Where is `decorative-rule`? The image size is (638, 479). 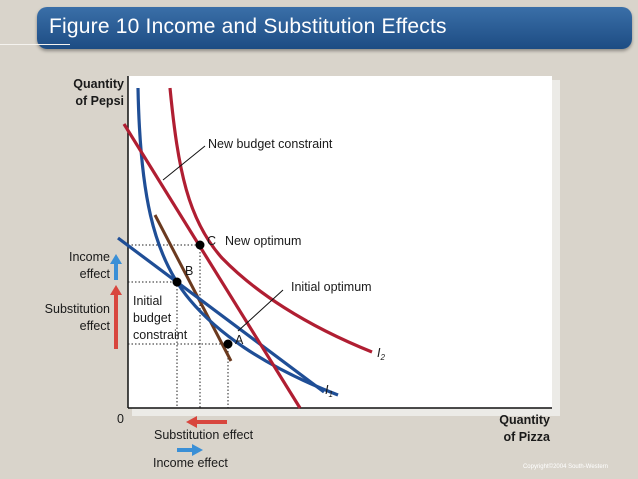
decorative-rule is located at coordinates (35, 44).